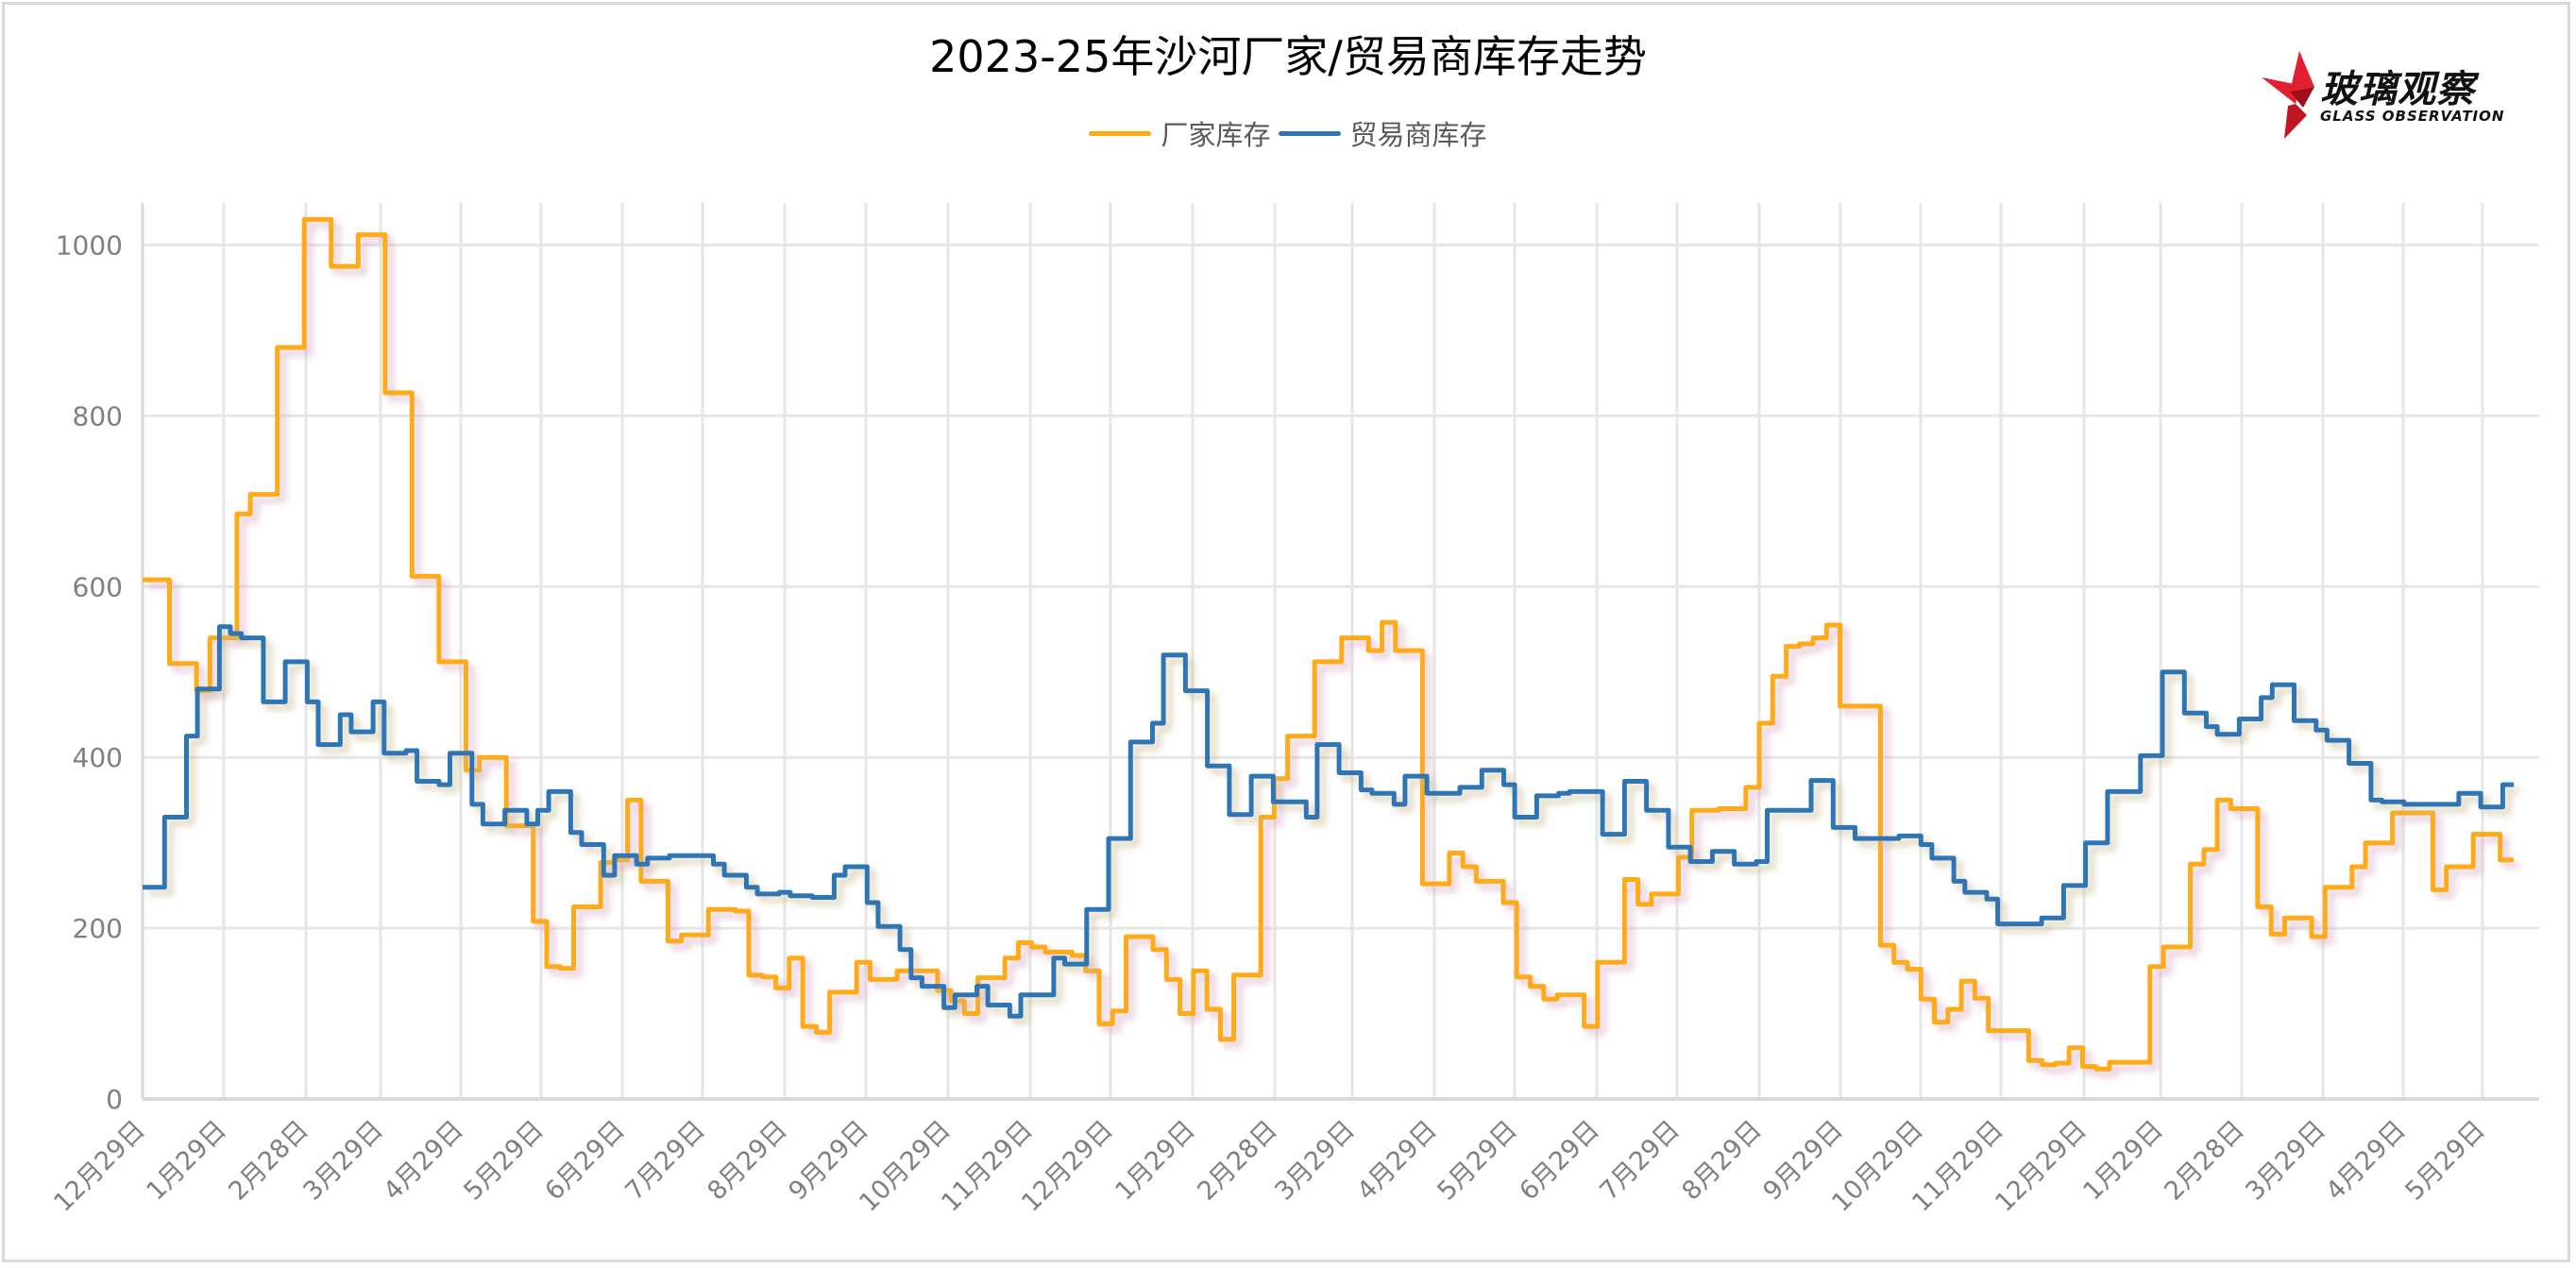 Image resolution: width=2576 pixels, height=1268 pixels. What do you see at coordinates (1288, 57) in the screenshot?
I see `chart-title: 2023-25年沙河厂家/贸易商库存走势` at bounding box center [1288, 57].